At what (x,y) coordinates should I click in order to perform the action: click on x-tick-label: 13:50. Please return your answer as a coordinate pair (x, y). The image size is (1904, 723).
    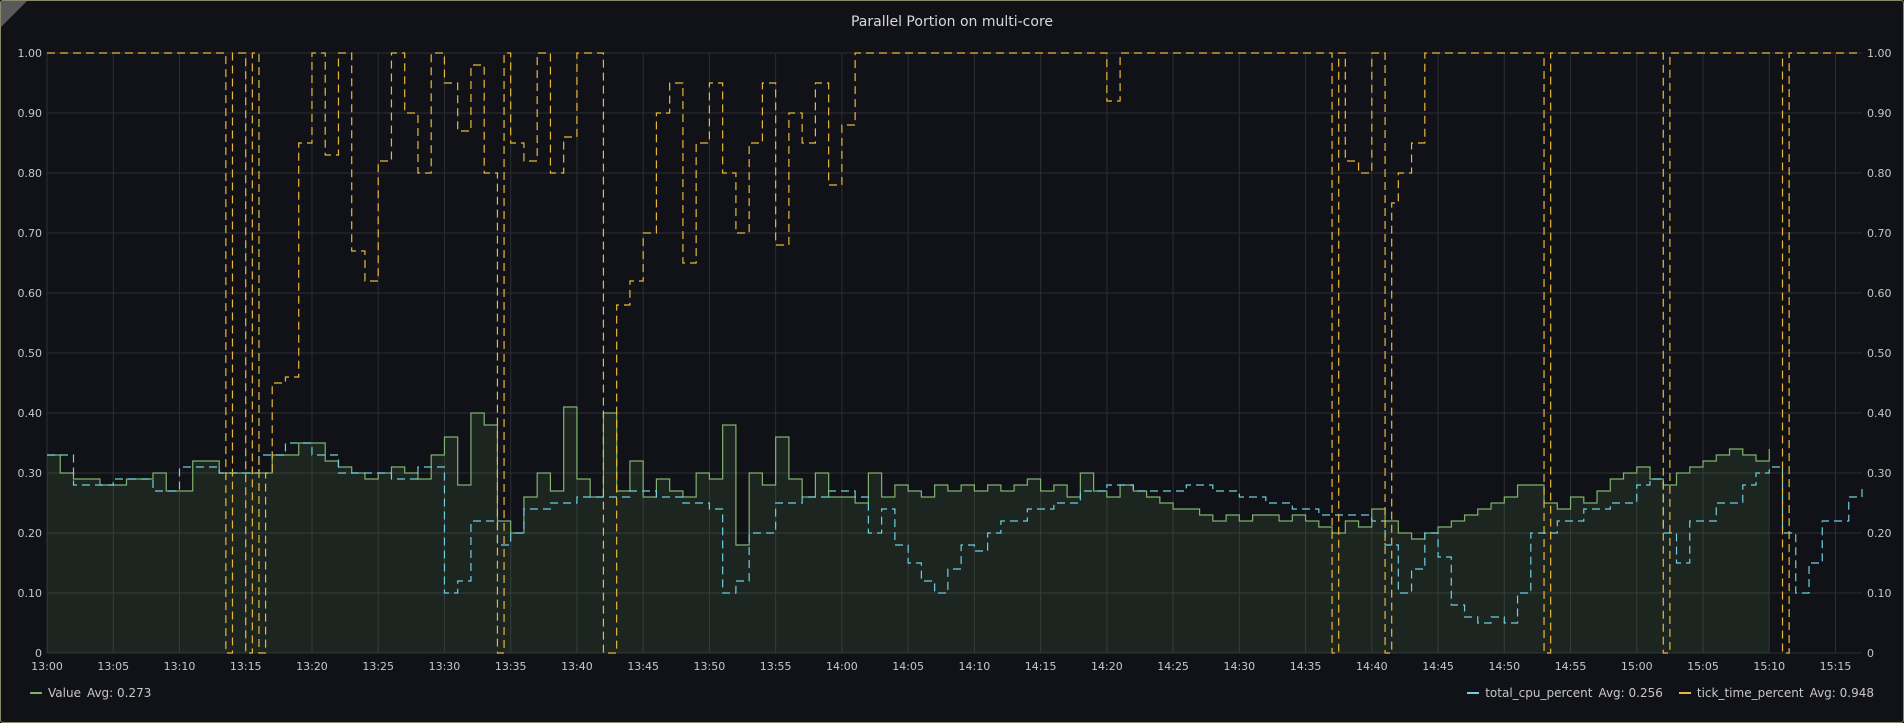
    Looking at the image, I should click on (710, 666).